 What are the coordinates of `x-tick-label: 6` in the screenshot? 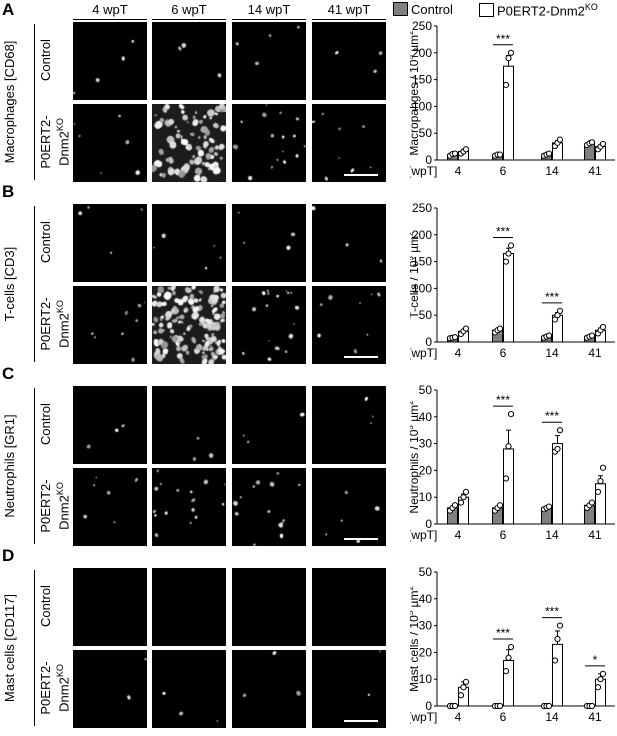 It's located at (503, 717).